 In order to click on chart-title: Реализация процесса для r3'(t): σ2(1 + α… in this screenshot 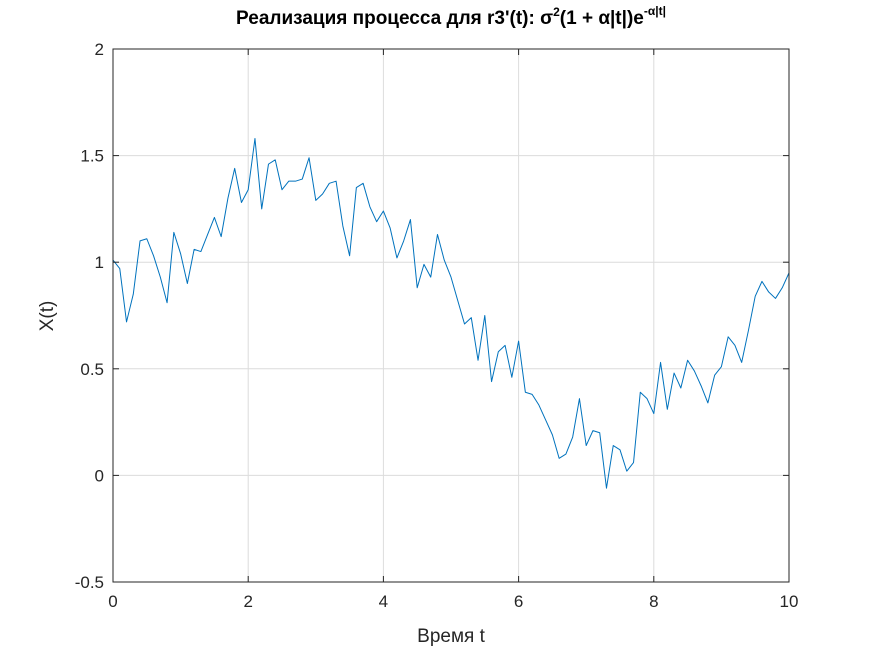, I will do `click(451, 16)`.